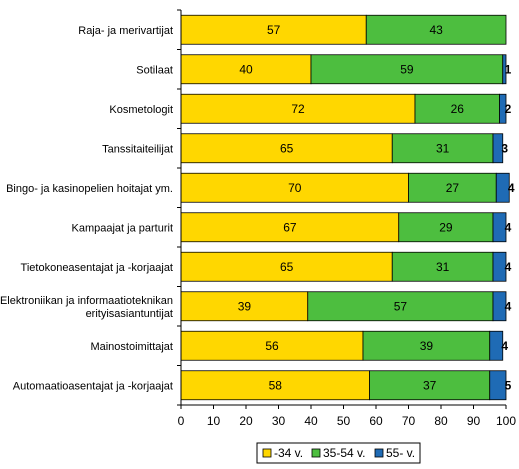  I want to click on category-label: Raja- ja merivartijat, so click(125, 31).